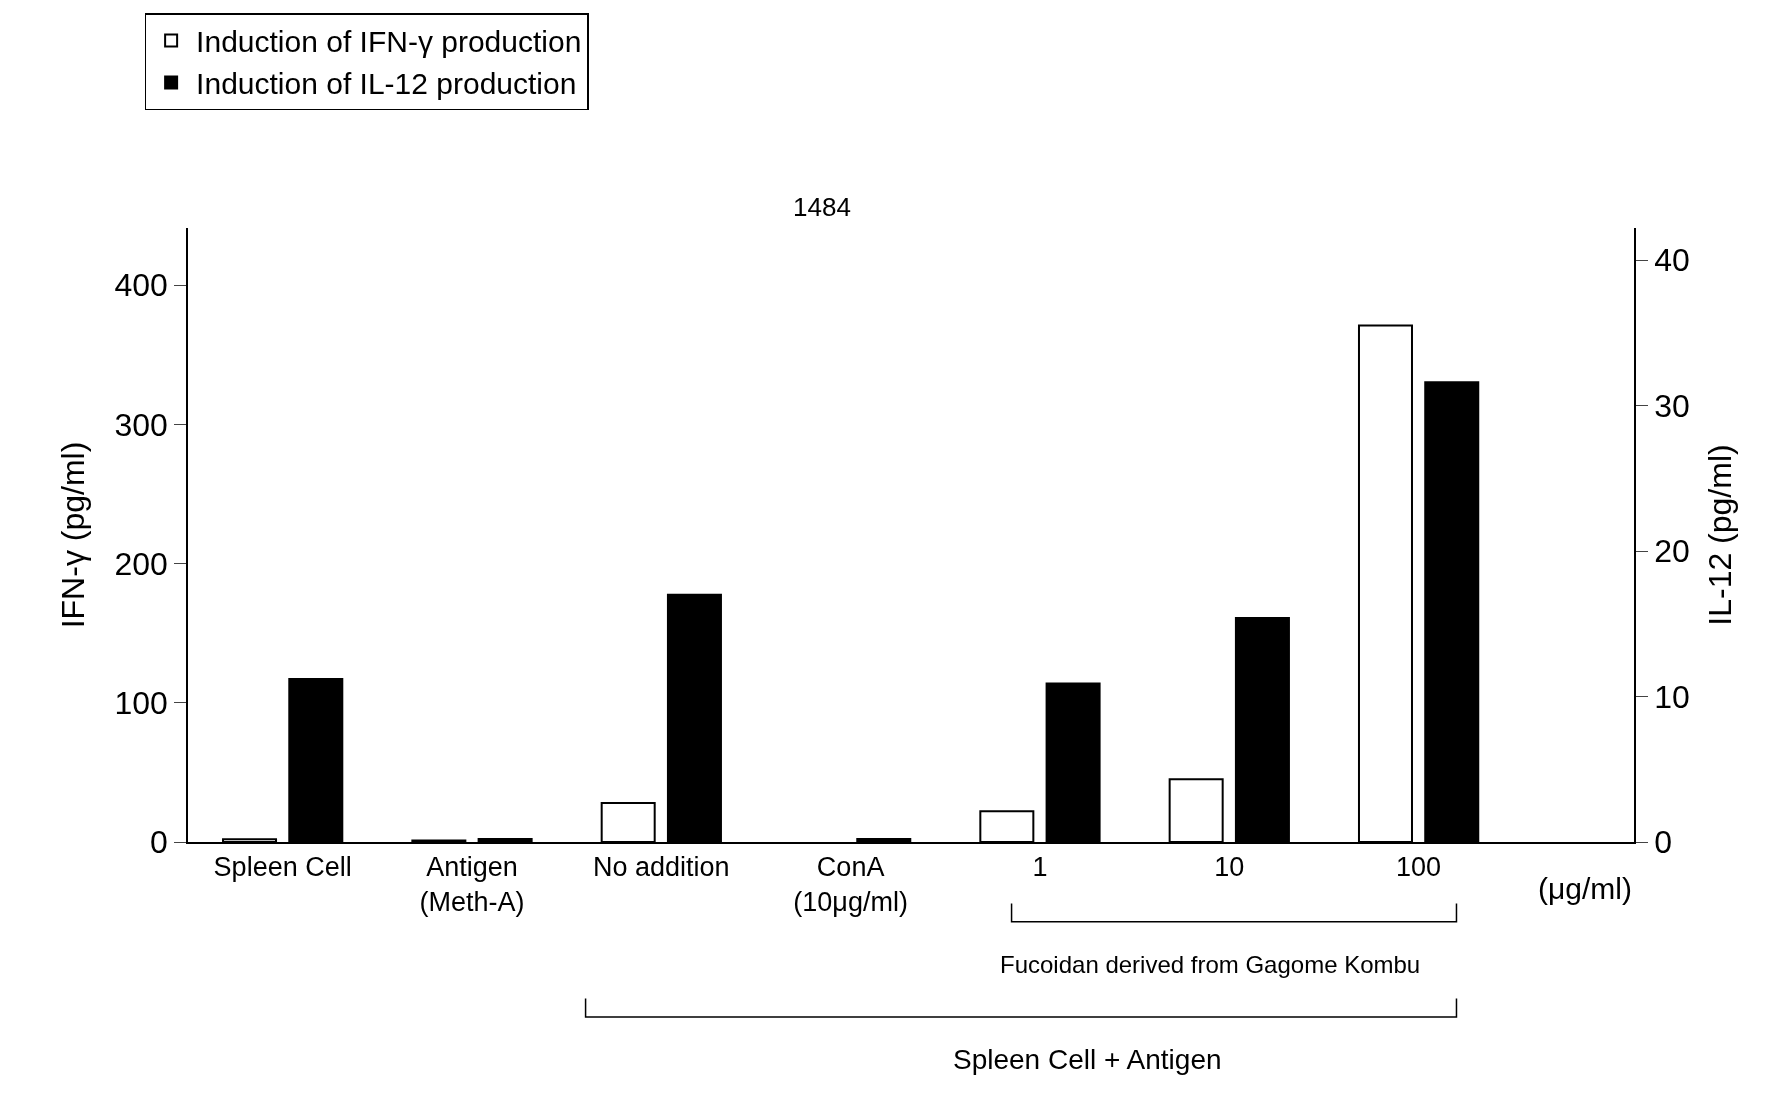  What do you see at coordinates (141, 424) in the screenshot?
I see `y-tick-label: 300` at bounding box center [141, 424].